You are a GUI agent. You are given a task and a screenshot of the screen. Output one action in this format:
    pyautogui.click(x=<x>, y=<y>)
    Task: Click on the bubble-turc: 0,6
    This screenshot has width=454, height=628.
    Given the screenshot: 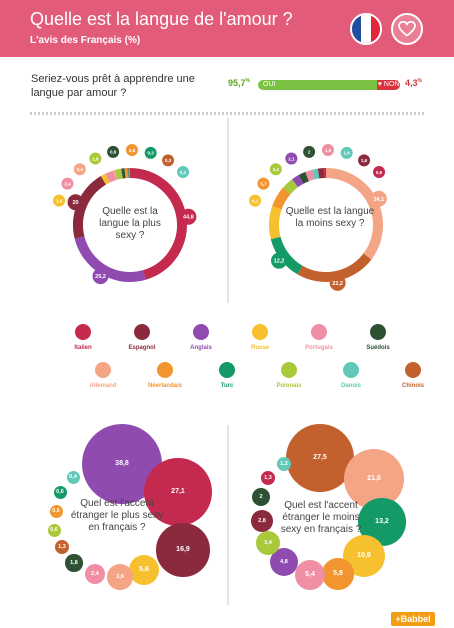 What is the action you would take?
    pyautogui.click(x=60, y=492)
    